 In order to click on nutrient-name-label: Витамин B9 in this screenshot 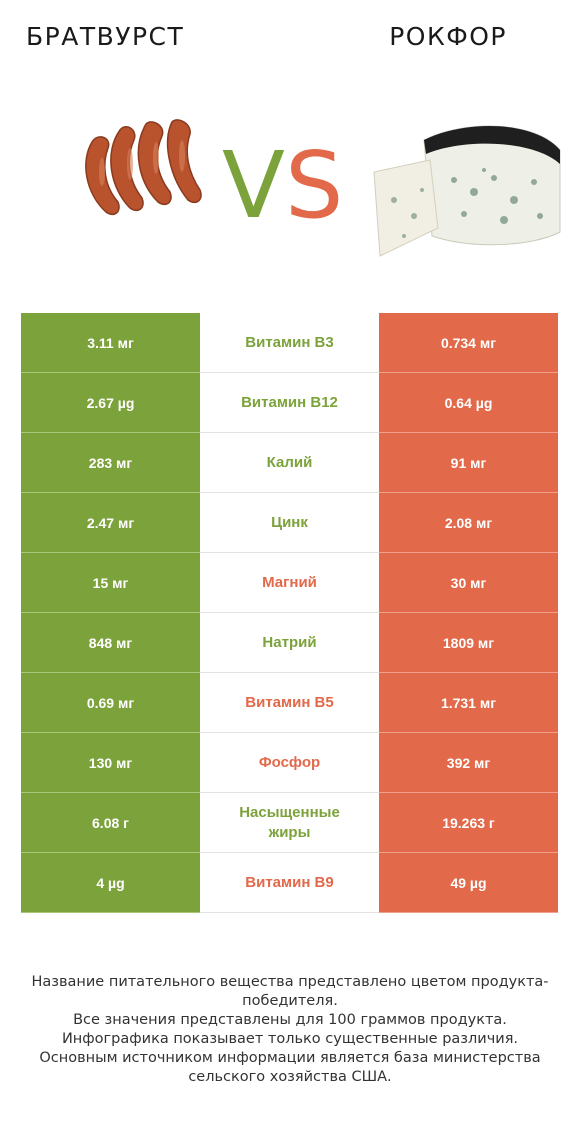, I will do `click(289, 882)`.